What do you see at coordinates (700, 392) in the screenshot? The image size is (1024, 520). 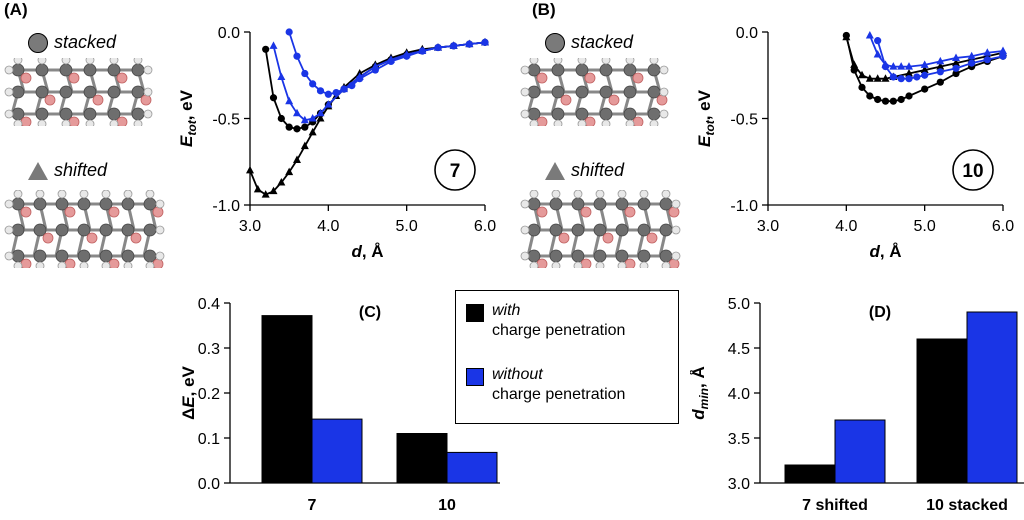 I see `y-axis-title: dmin, Å` at bounding box center [700, 392].